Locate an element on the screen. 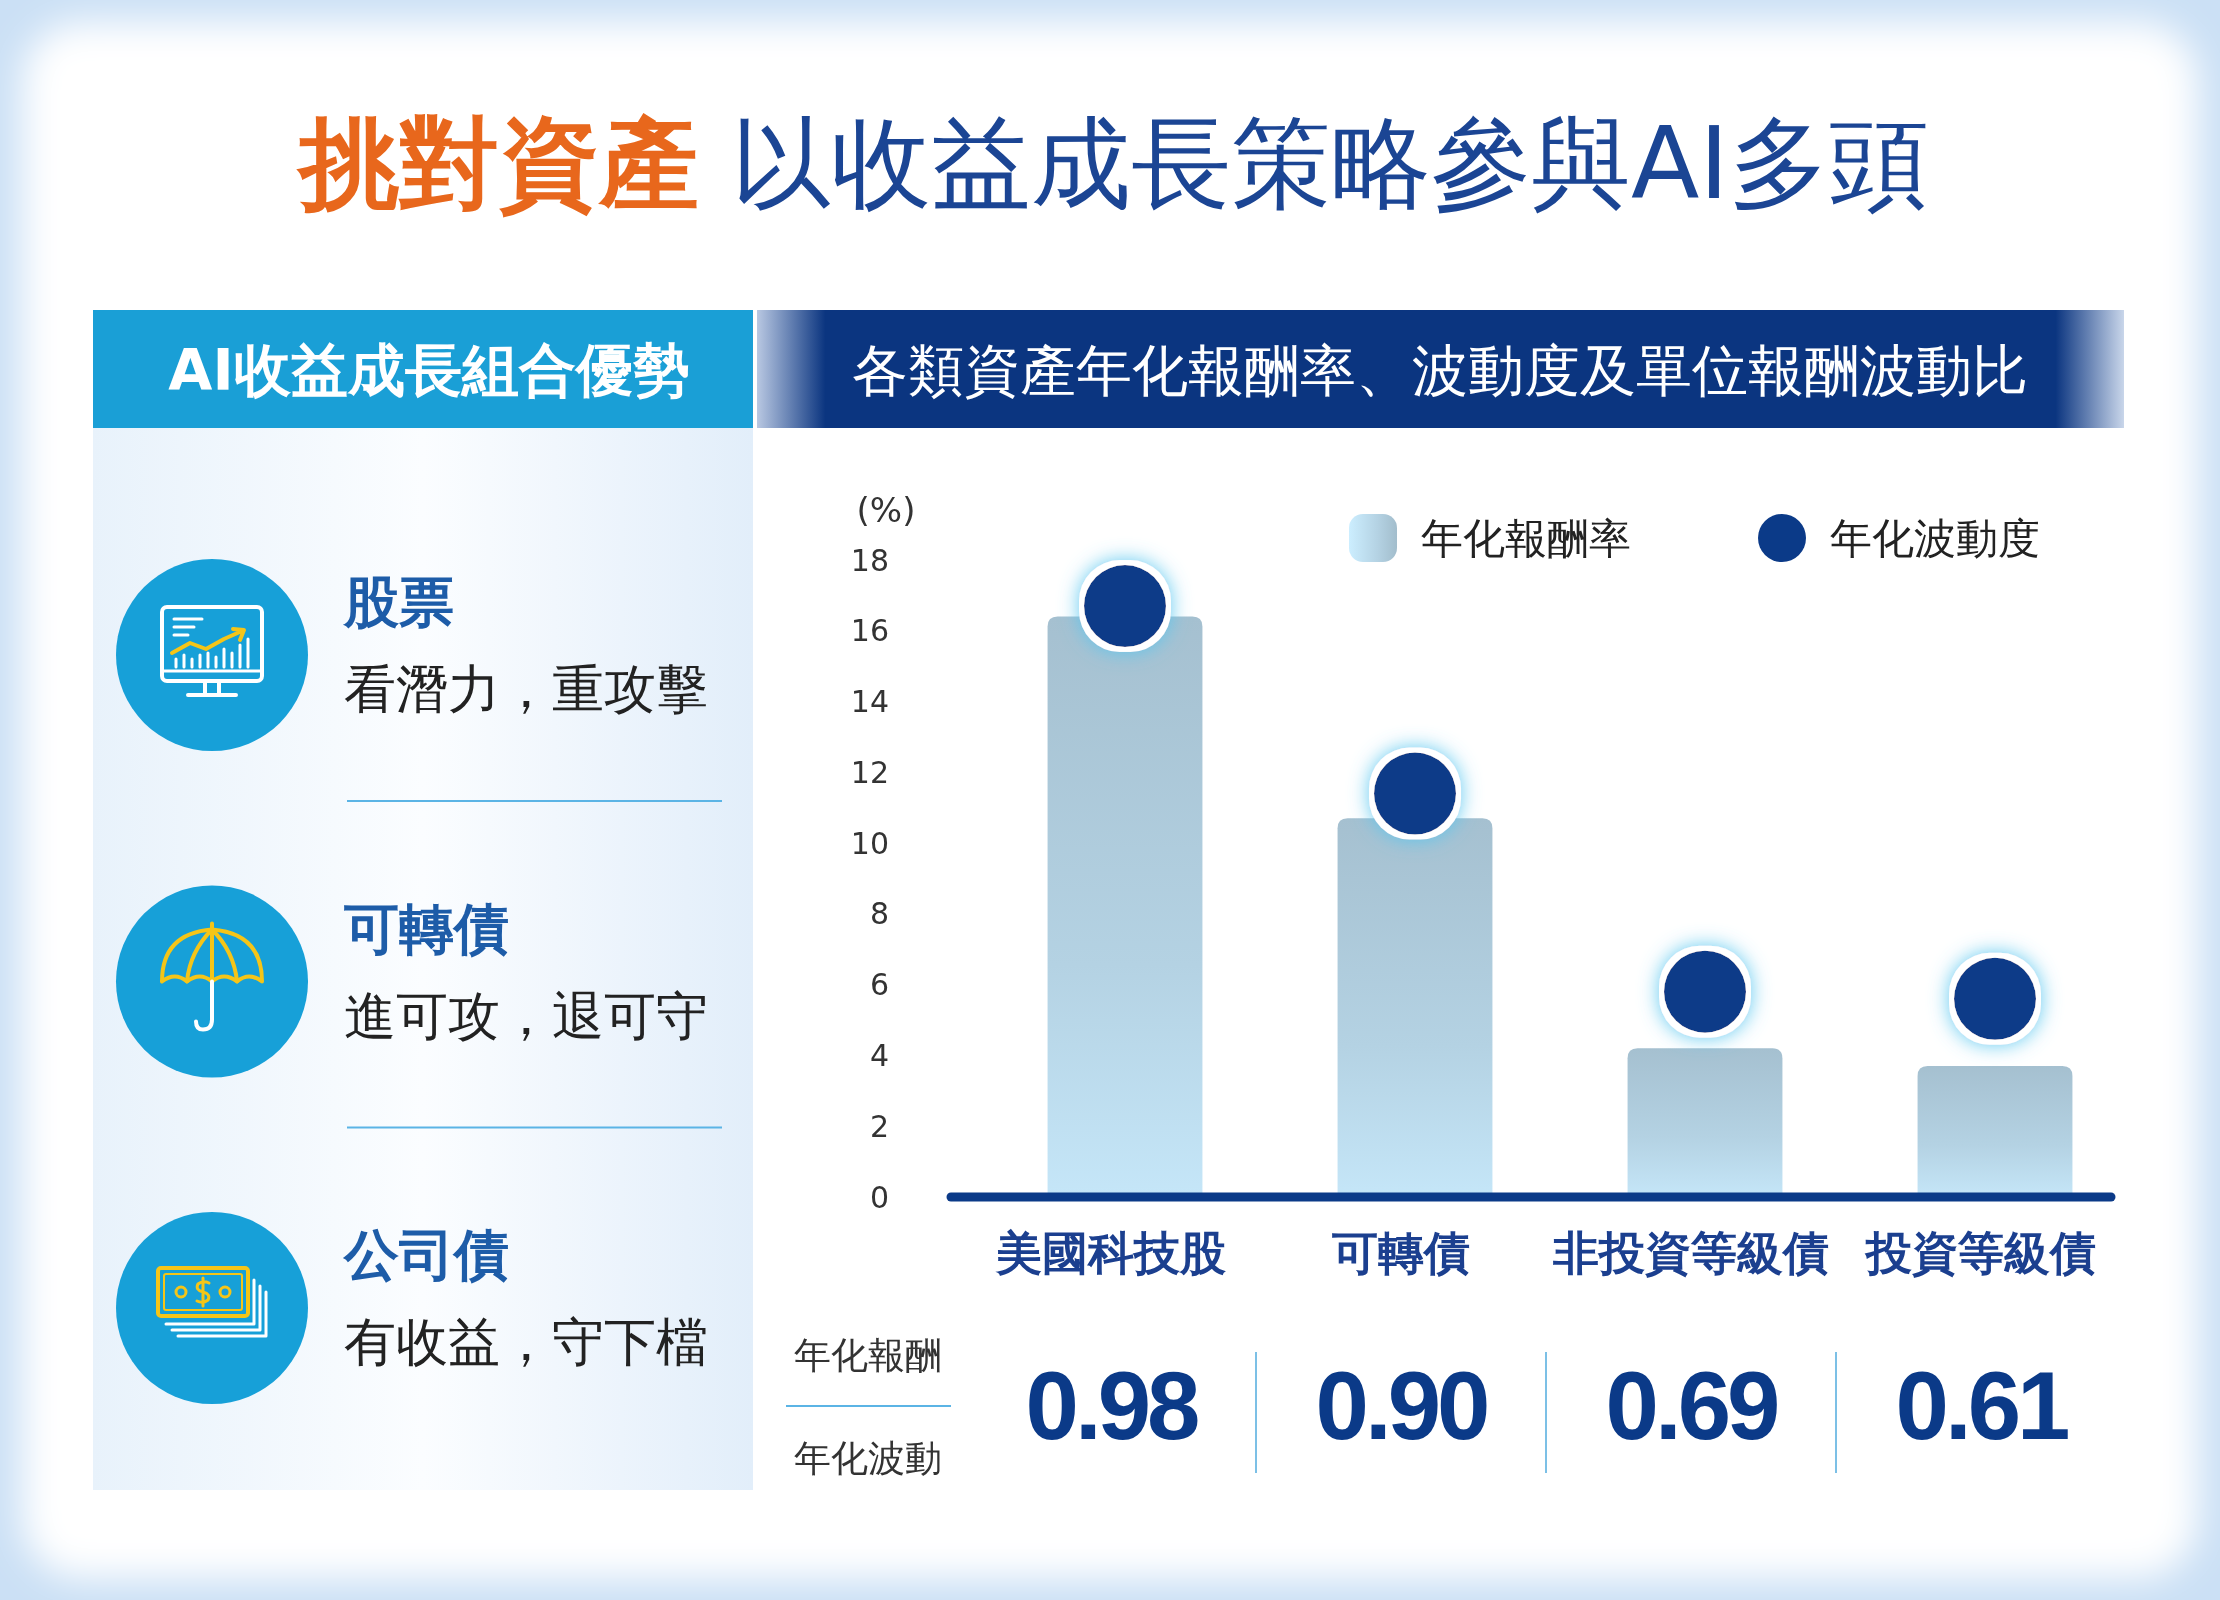 The width and height of the screenshot is (2220, 1600). x-tick-label: 可轉債 is located at coordinates (1401, 1253).